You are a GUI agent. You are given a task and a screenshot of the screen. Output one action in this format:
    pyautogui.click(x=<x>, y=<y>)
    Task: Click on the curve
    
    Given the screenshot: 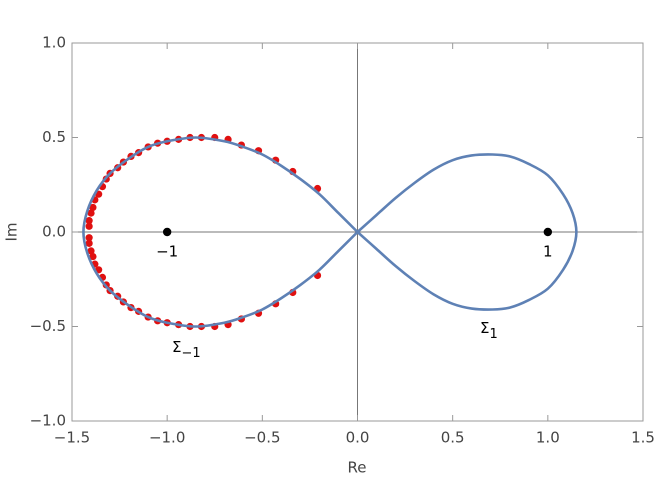 What is the action you would take?
    pyautogui.click(x=467, y=232)
    